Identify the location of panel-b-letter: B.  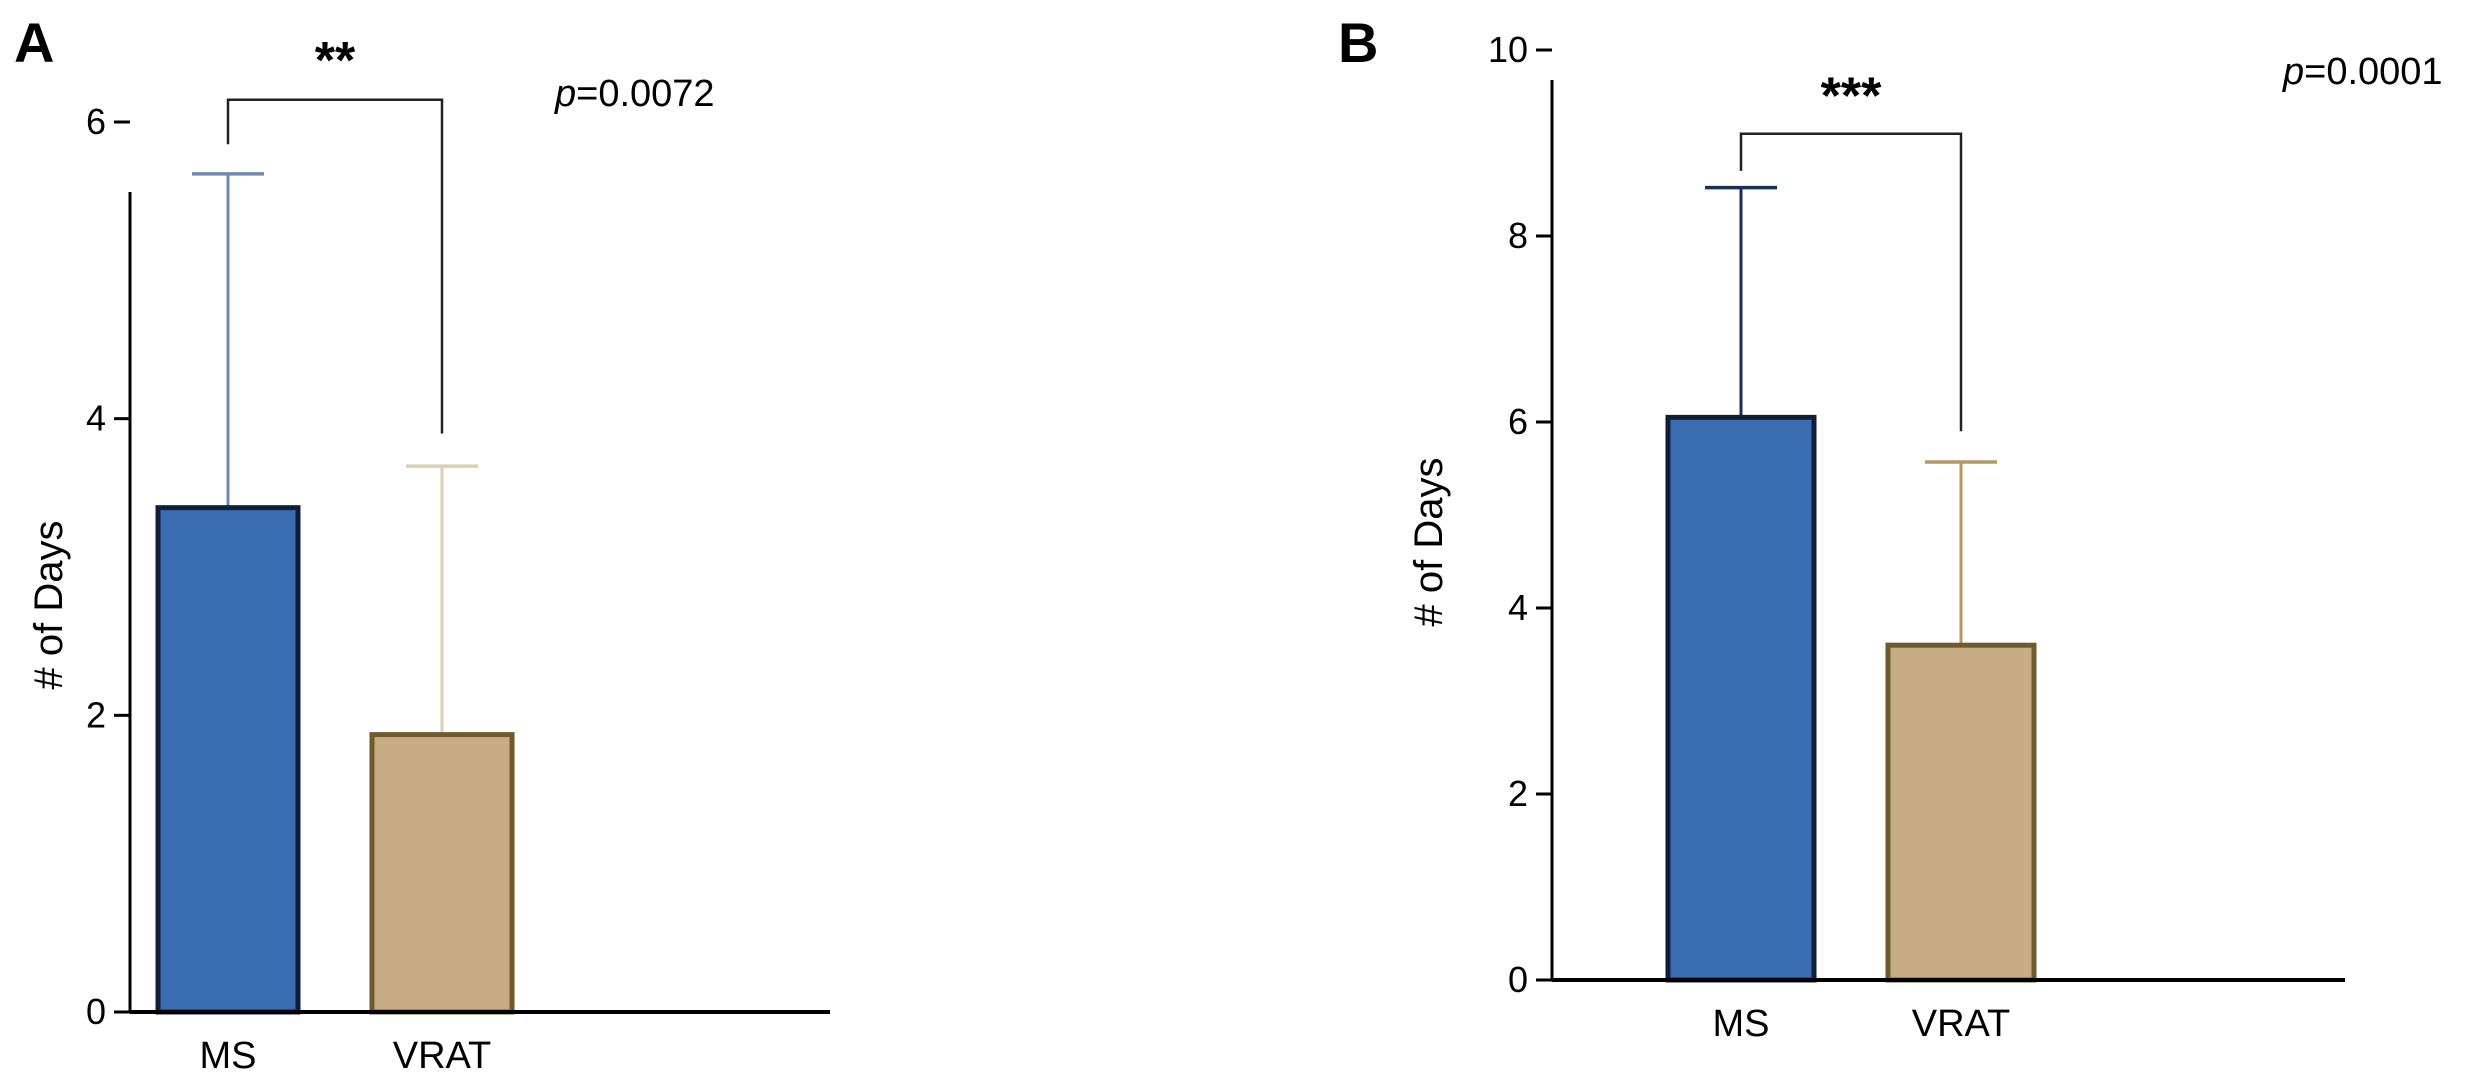
(1358, 42).